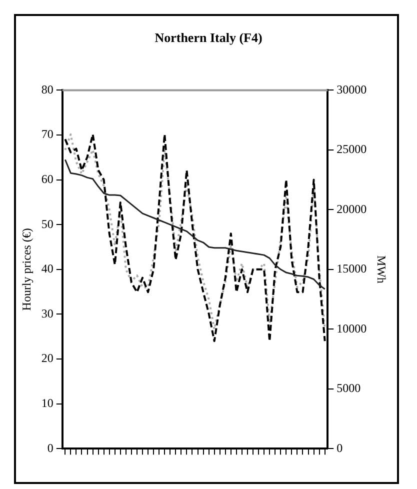 The height and width of the screenshot is (489, 417). What do you see at coordinates (26, 269) in the screenshot?
I see `y-axis-title: Hourly prices (€)` at bounding box center [26, 269].